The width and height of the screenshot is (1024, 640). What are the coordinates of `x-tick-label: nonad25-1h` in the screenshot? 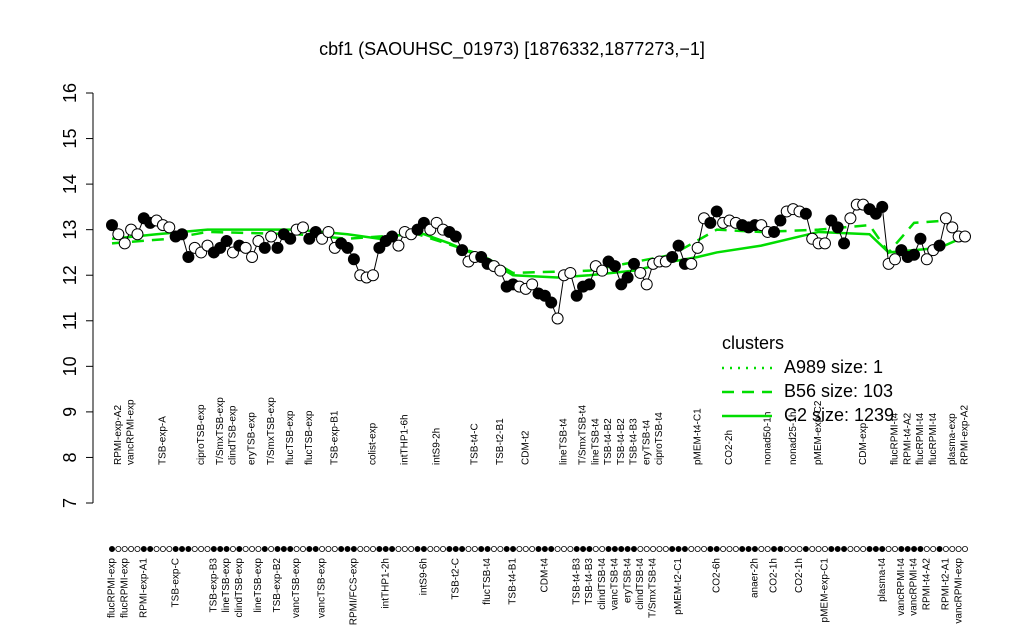 It's located at (793, 438).